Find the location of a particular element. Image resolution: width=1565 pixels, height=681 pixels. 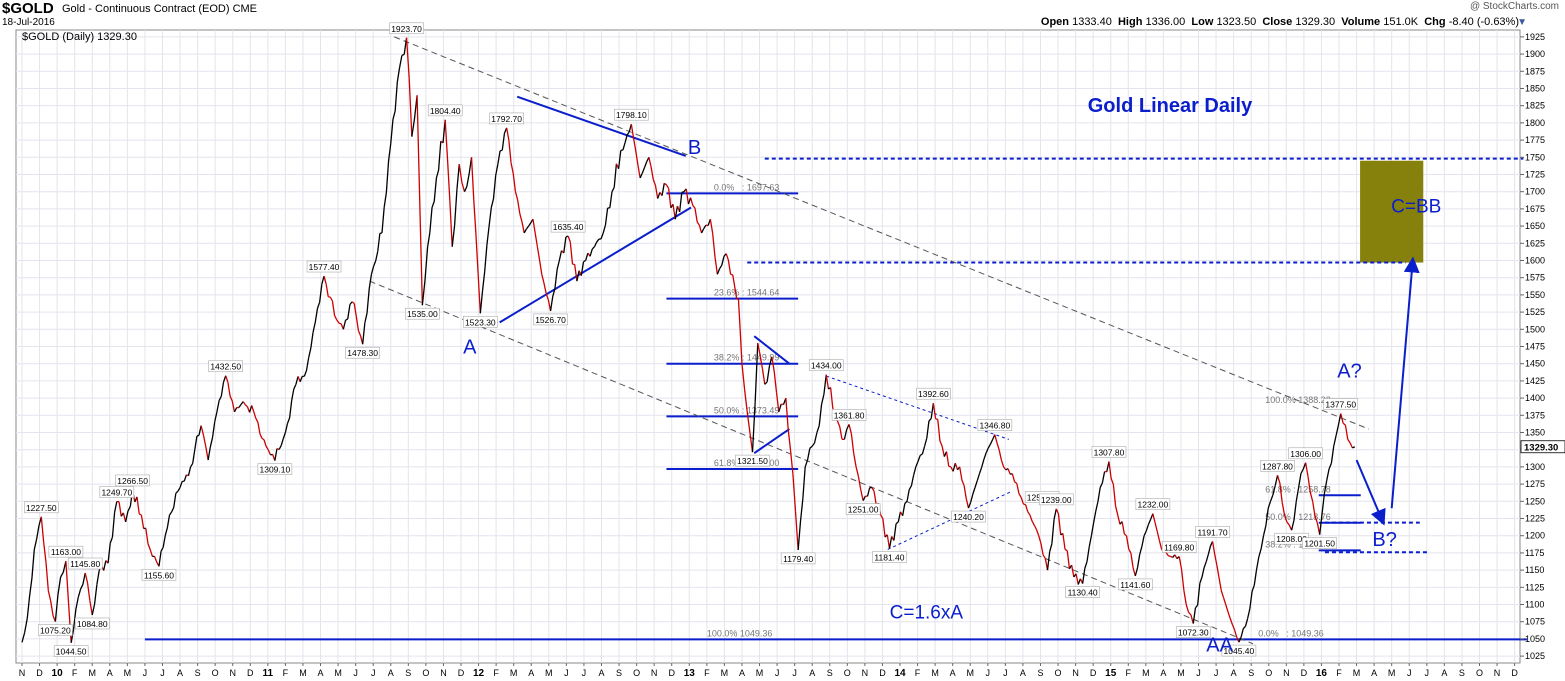

y-tick-label: 1725 is located at coordinates (1535, 174).